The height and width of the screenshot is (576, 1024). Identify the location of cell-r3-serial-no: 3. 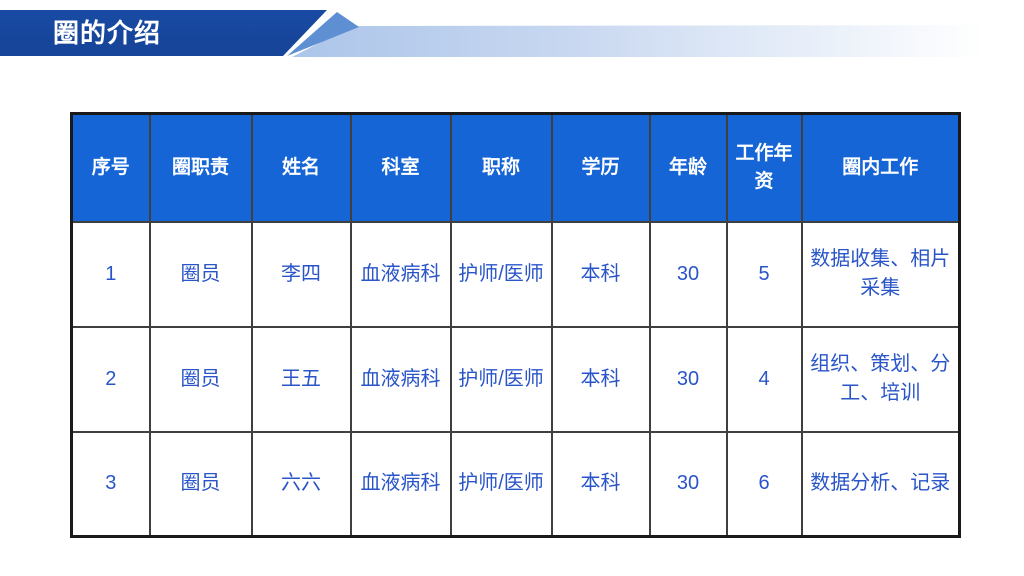
(110, 484).